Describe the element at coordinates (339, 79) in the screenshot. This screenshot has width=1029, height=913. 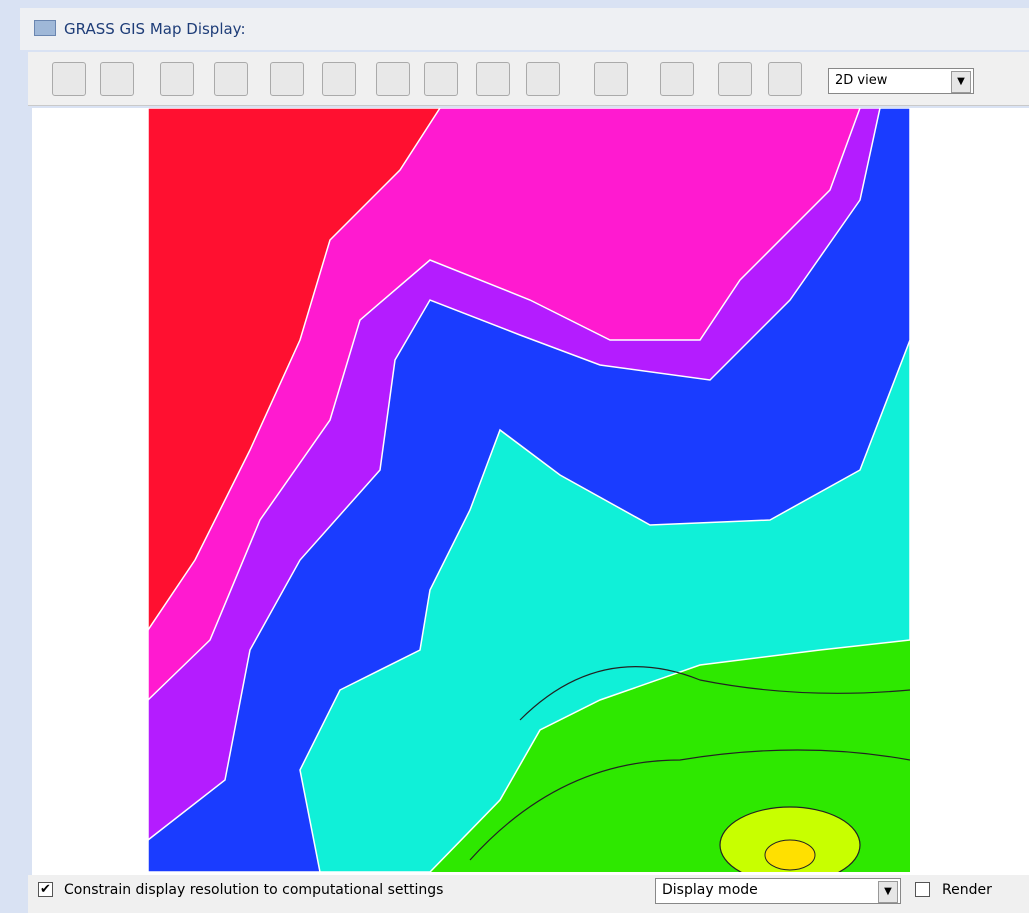
I see `pan-button` at that location.